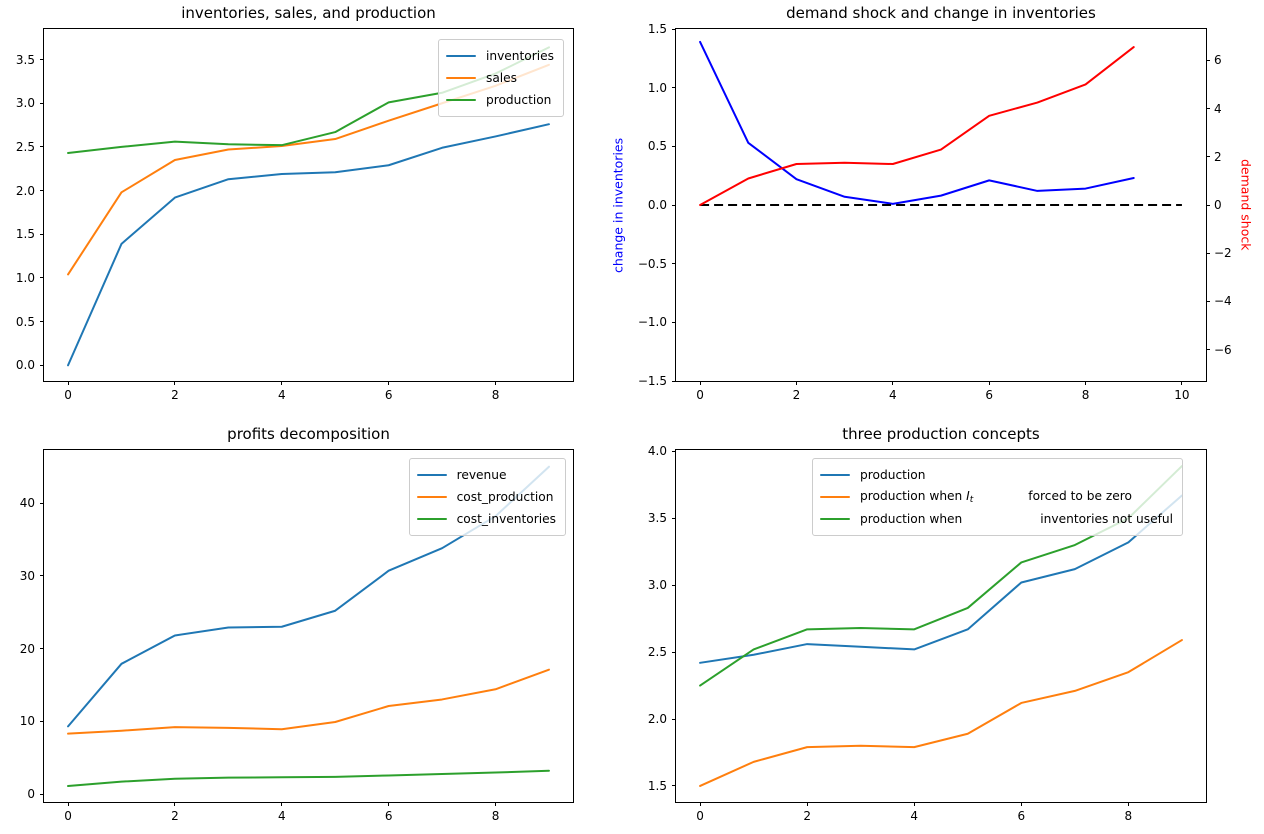 The height and width of the screenshot is (834, 1264). I want to click on legend-item-label: cost_production, so click(505, 497).